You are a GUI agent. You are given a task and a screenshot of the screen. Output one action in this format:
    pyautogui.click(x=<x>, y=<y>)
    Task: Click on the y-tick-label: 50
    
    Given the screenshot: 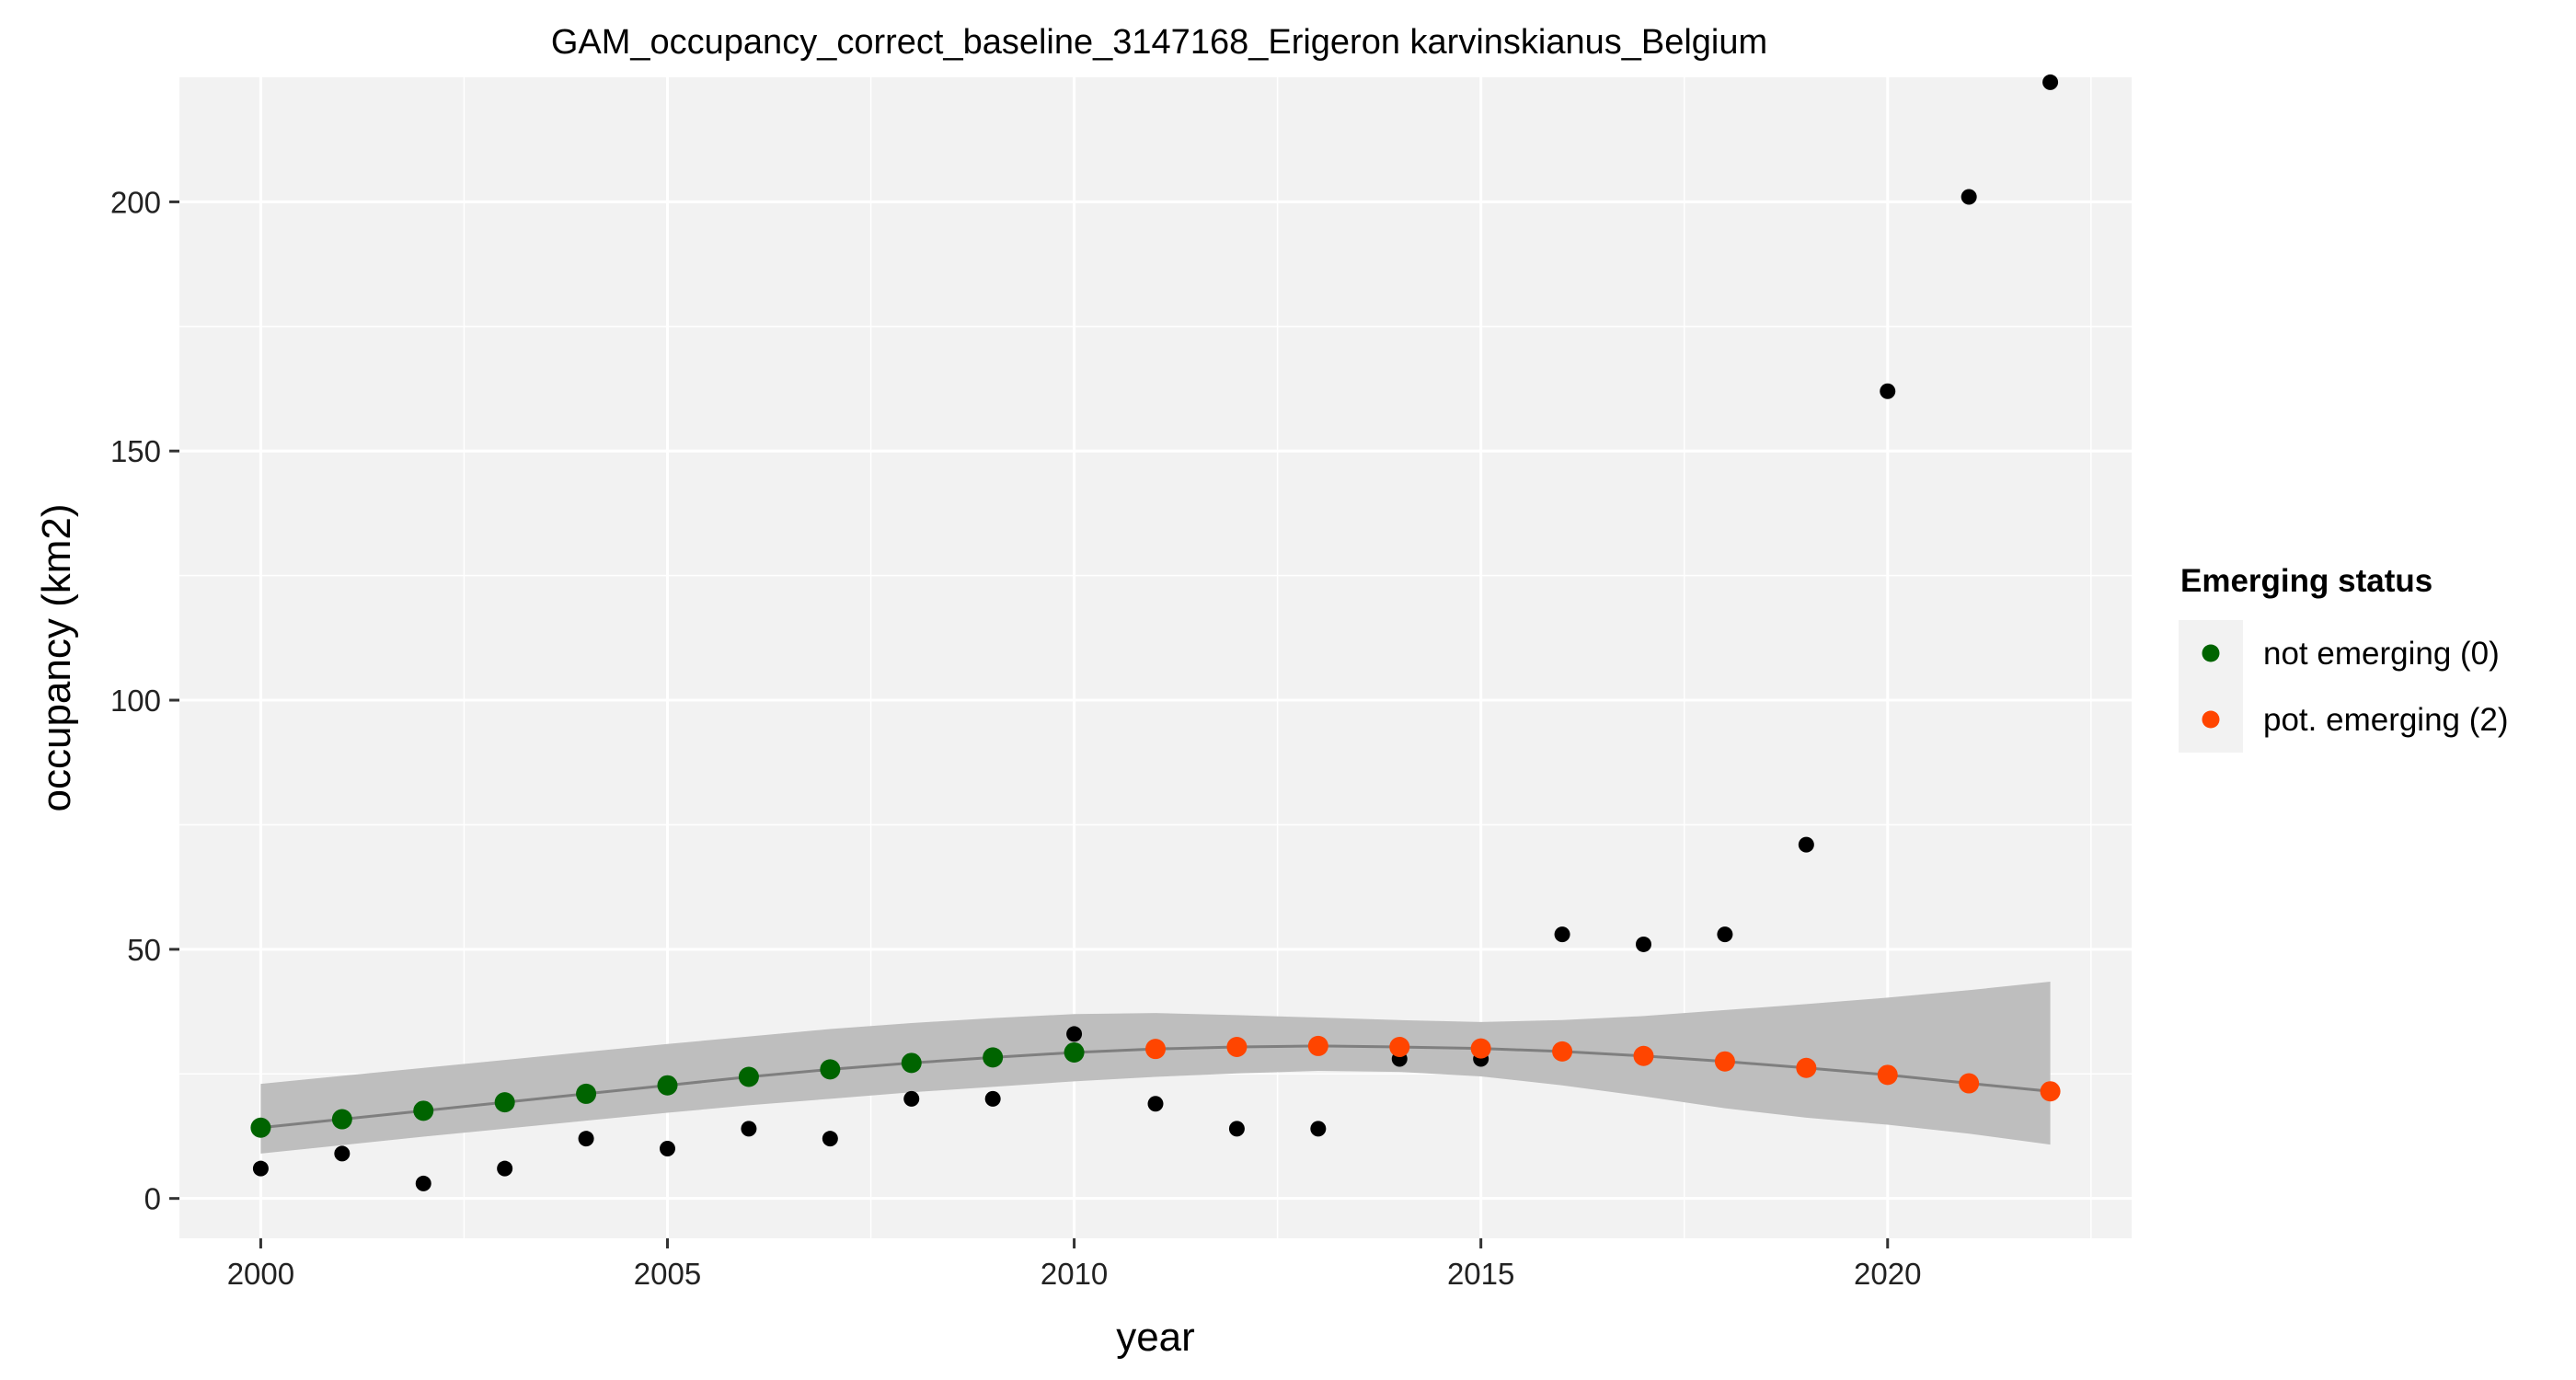 What is the action you would take?
    pyautogui.click(x=144, y=950)
    